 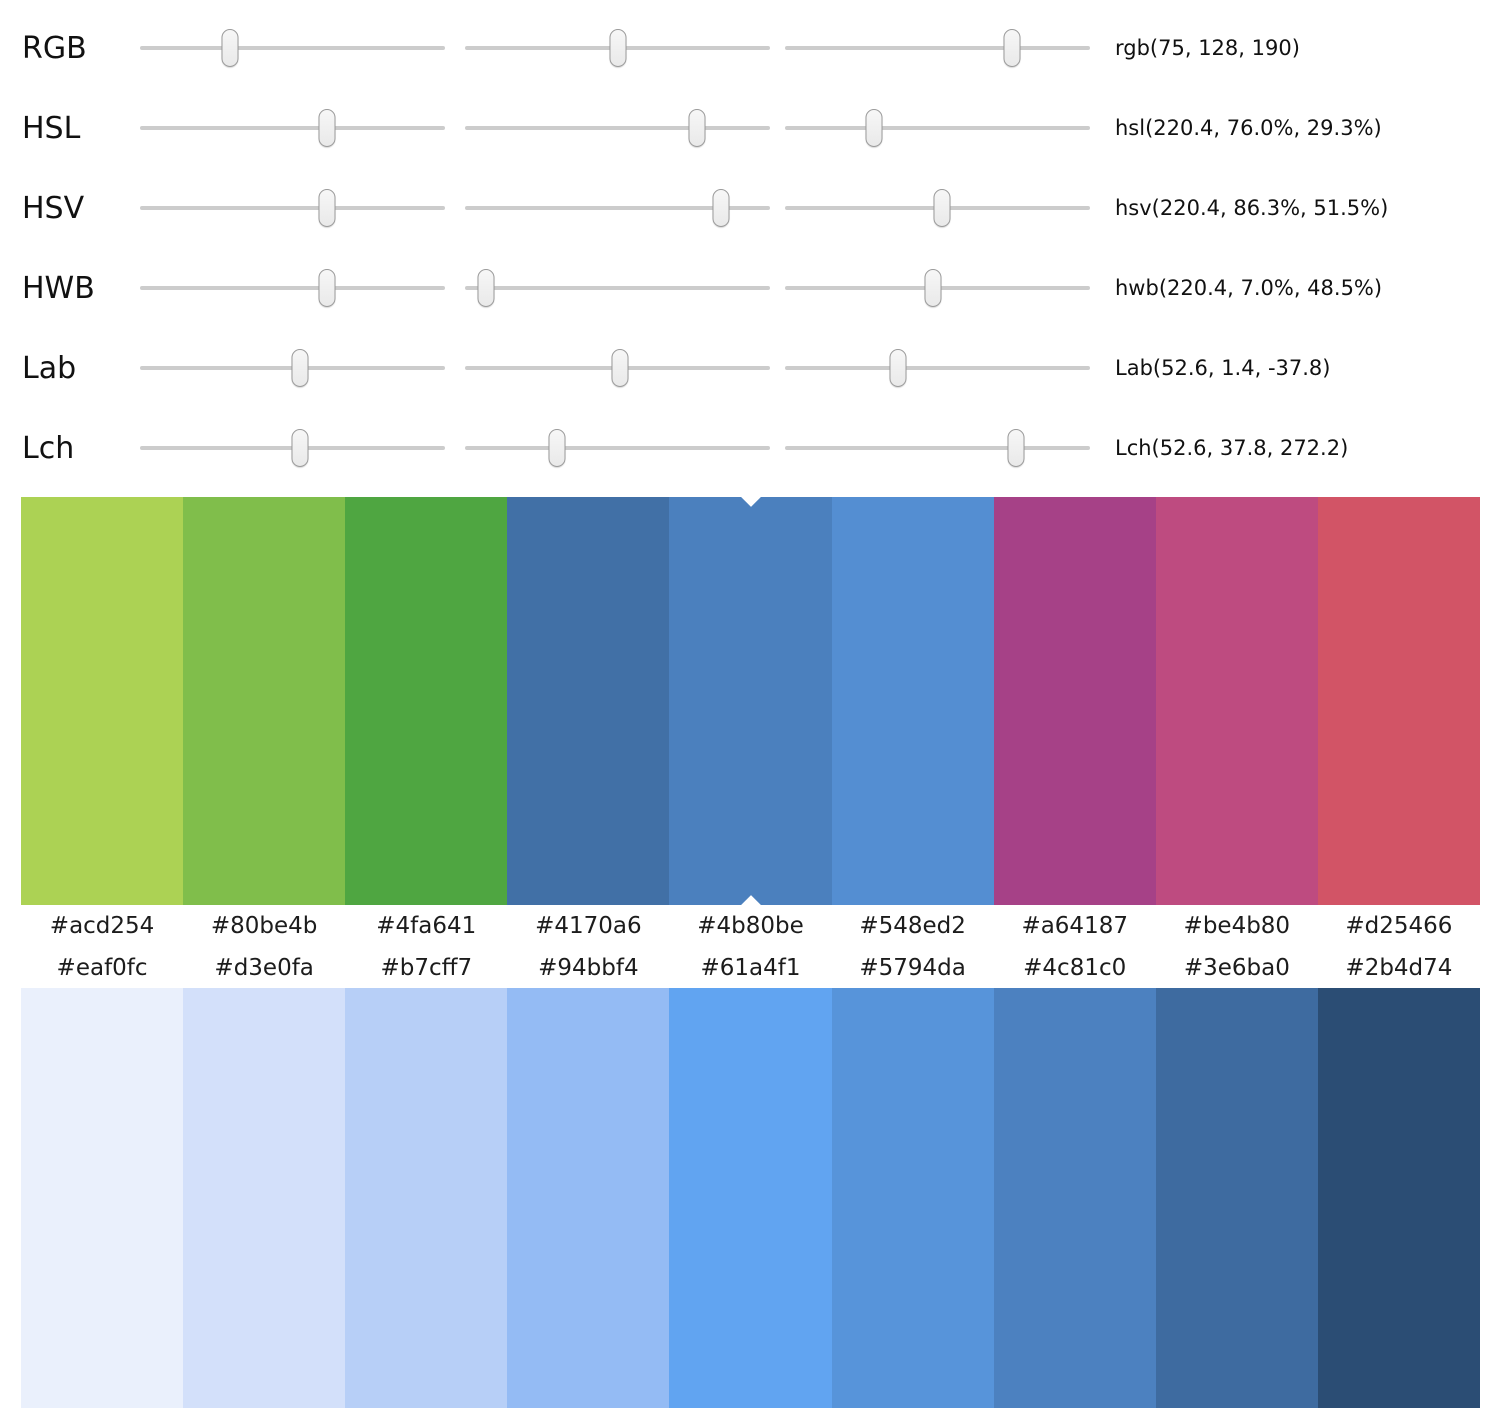 I want to click on slider-row-label: Lch, so click(x=48, y=448).